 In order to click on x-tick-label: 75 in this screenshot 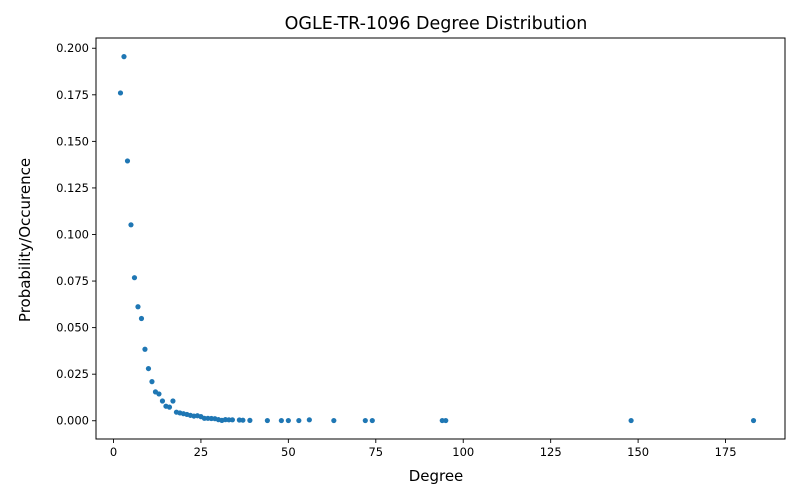, I will do `click(375, 452)`.